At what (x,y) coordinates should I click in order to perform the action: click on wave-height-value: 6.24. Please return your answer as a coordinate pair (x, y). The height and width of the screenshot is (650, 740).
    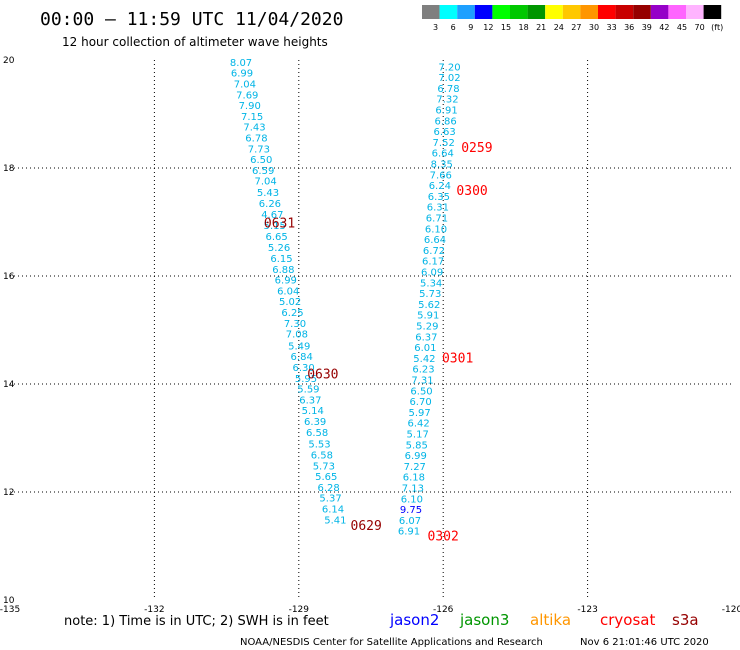
    Looking at the image, I should click on (440, 186).